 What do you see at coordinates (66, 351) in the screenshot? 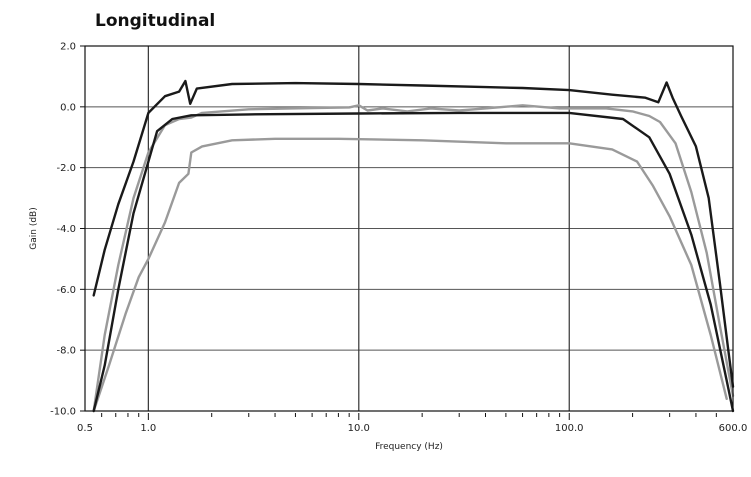
I see `y-tick-label: -8.0` at bounding box center [66, 351].